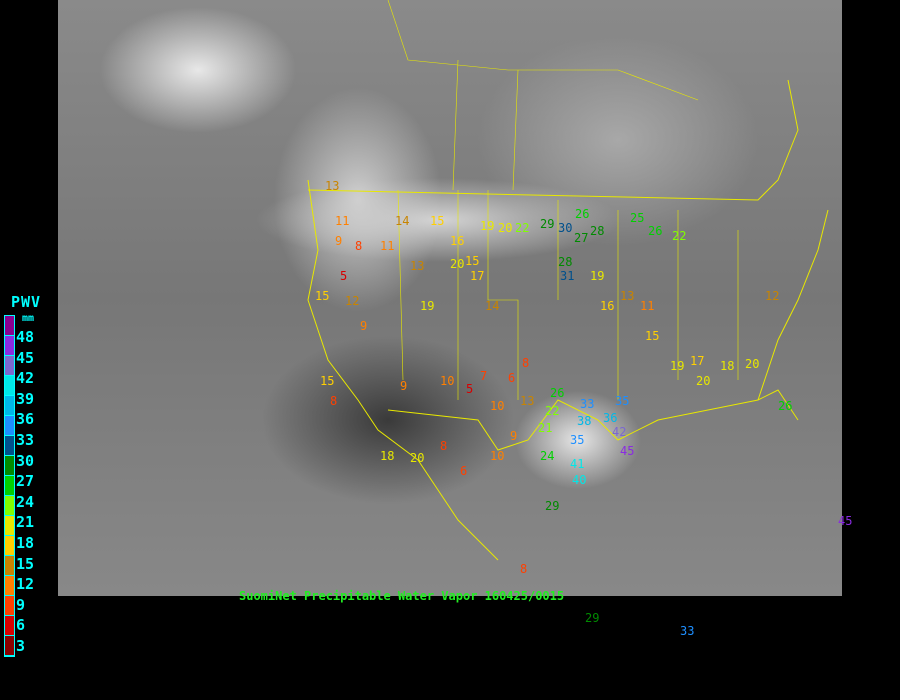  Describe the element at coordinates (25, 543) in the screenshot. I see `legend-label: 18` at that location.